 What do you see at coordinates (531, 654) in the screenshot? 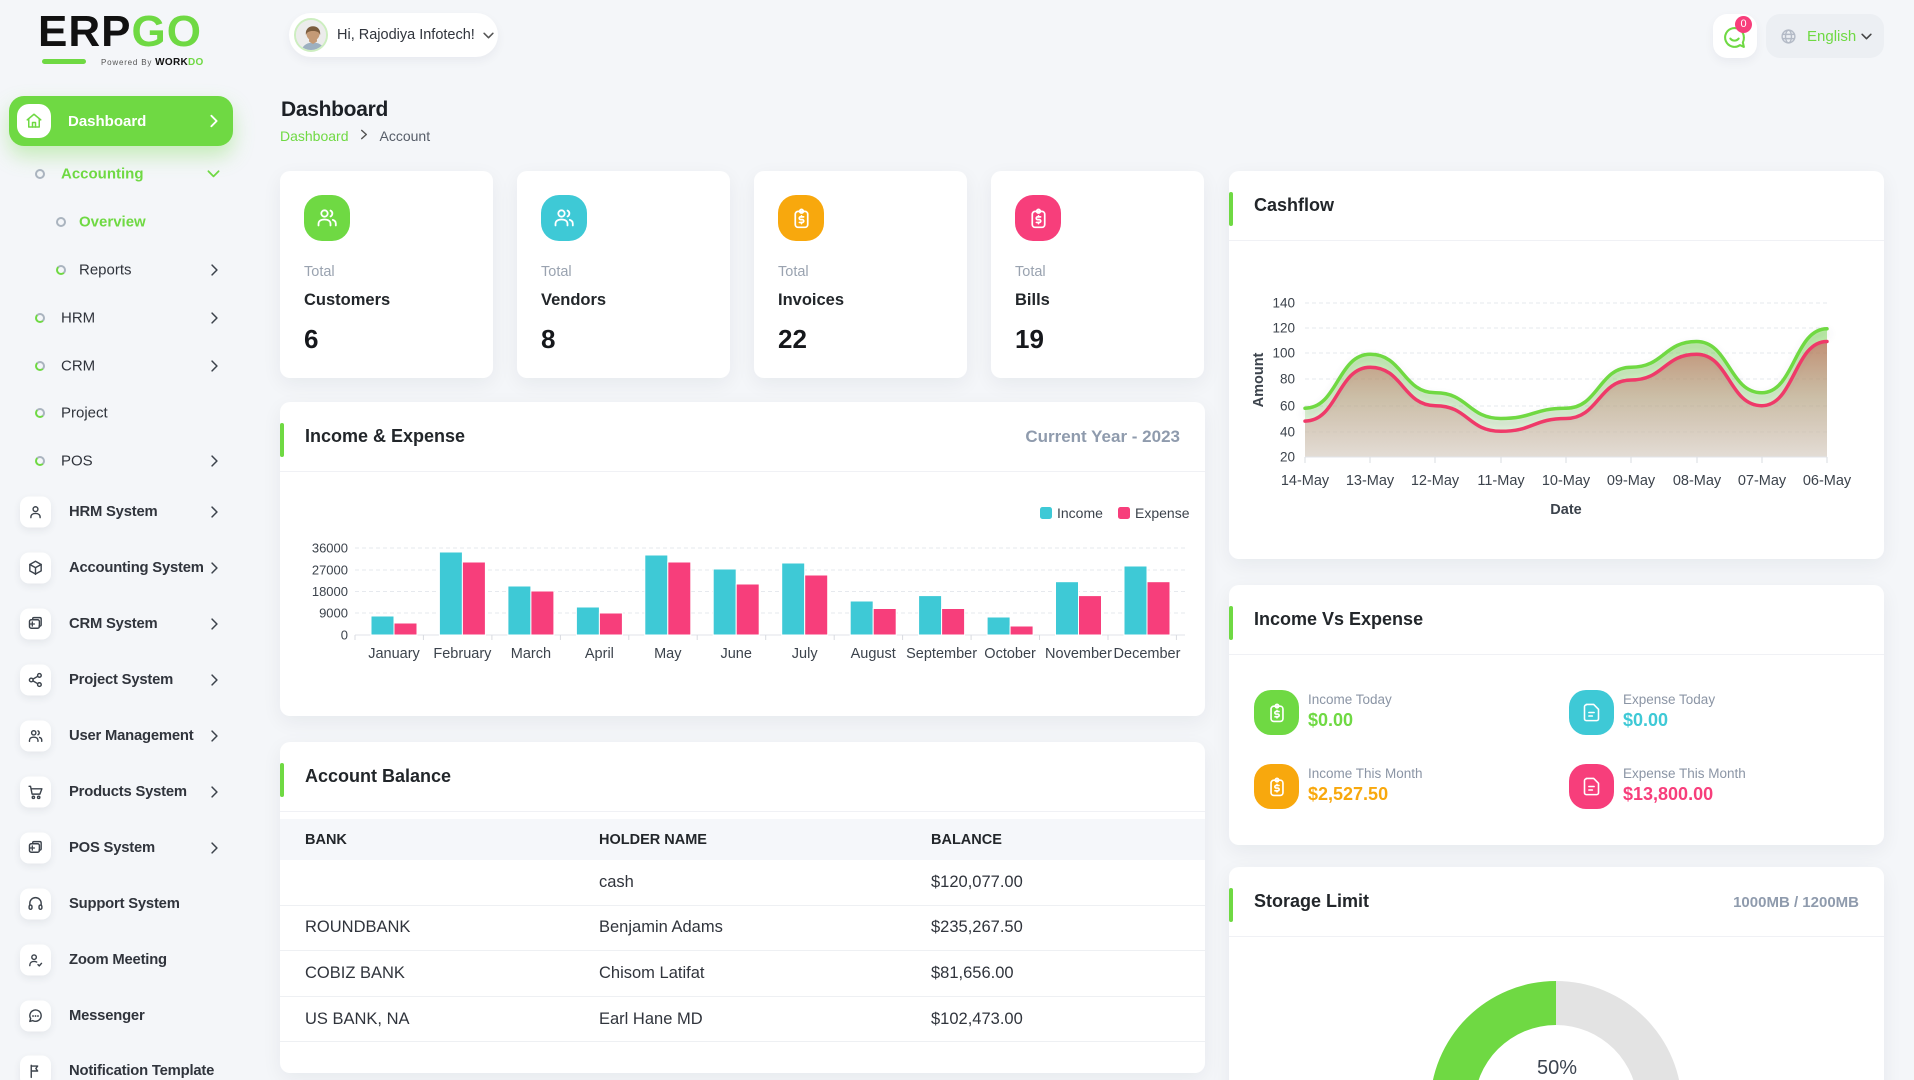
I see `svg-text: March` at bounding box center [531, 654].